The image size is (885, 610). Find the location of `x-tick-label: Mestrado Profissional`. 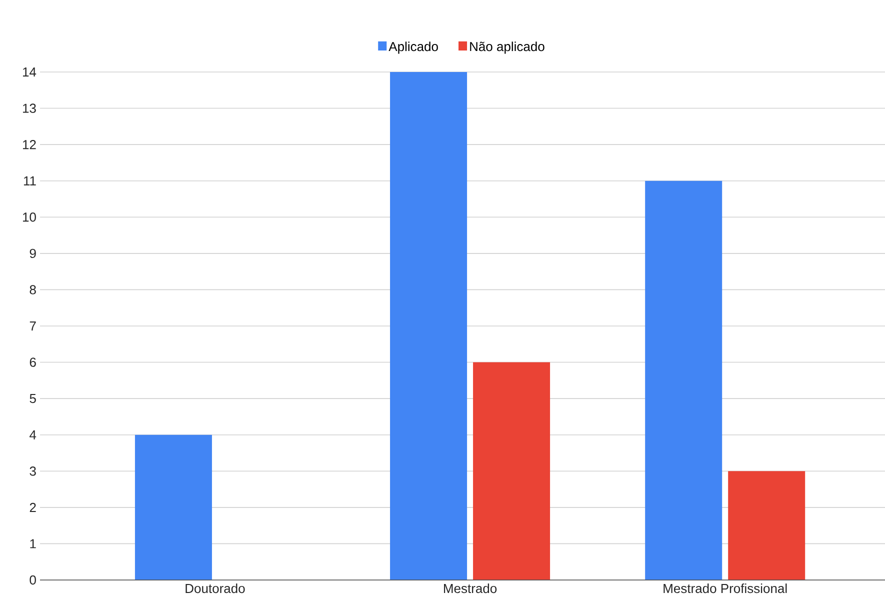

x-tick-label: Mestrado Profissional is located at coordinates (725, 589).